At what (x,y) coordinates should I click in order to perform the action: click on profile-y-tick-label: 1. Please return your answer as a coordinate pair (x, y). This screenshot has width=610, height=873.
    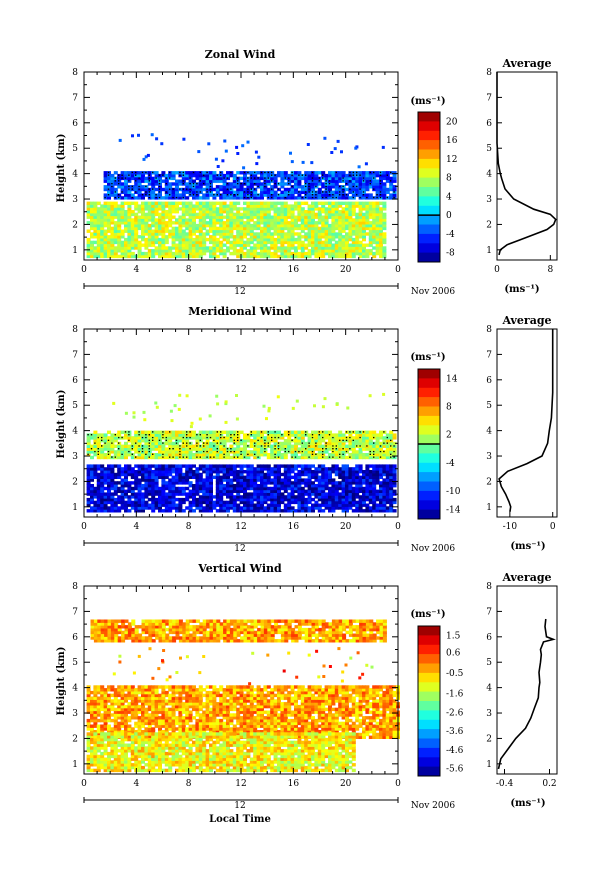
    Looking at the image, I should click on (489, 251).